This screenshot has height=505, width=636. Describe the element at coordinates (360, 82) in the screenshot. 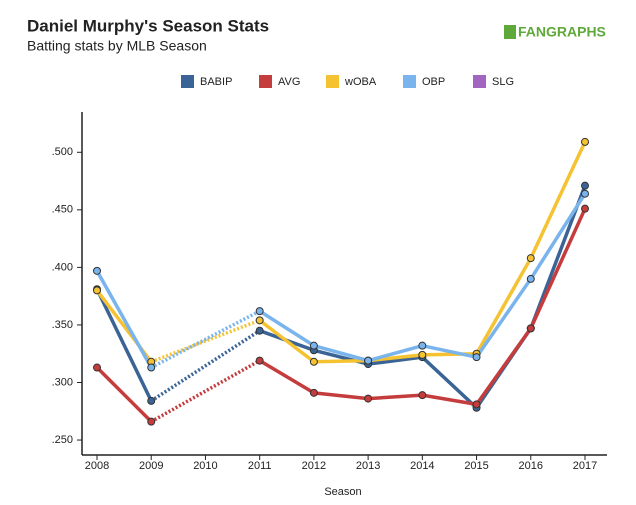

I see `legend-label: wOBA` at that location.